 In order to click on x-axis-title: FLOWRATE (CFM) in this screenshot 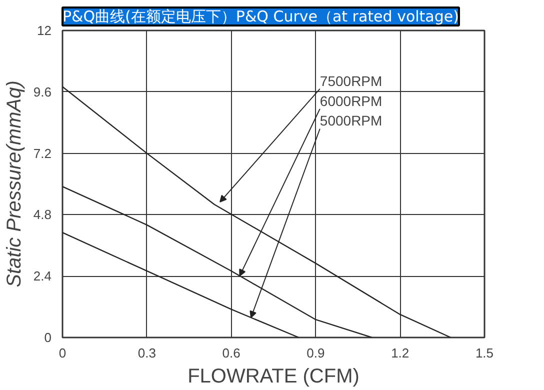, I will do `click(274, 377)`.